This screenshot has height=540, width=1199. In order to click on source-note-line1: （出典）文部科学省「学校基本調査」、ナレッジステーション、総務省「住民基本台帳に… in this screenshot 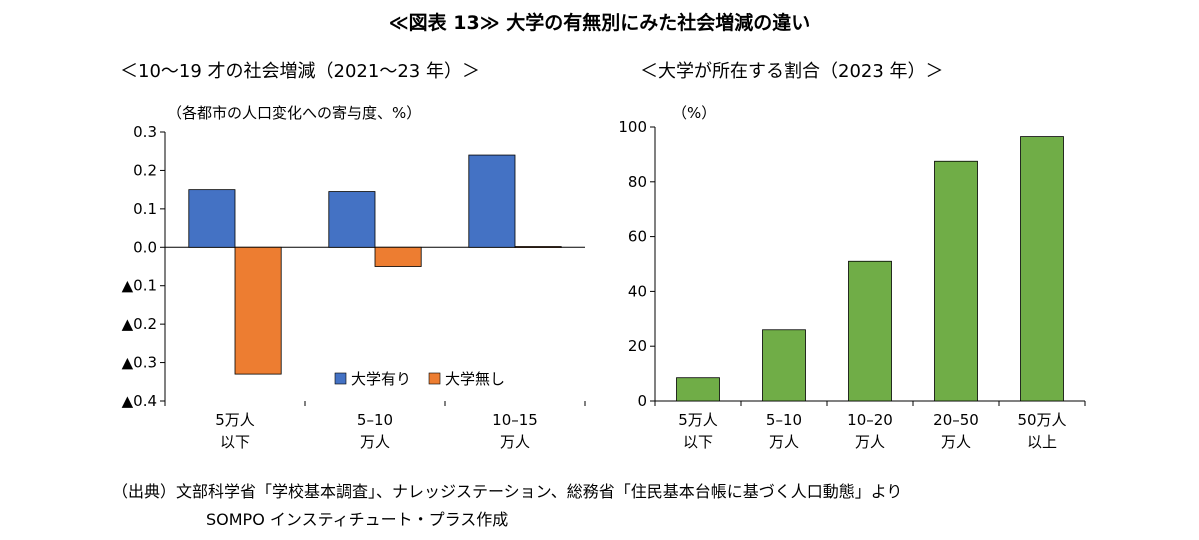, I will do `click(507, 491)`.